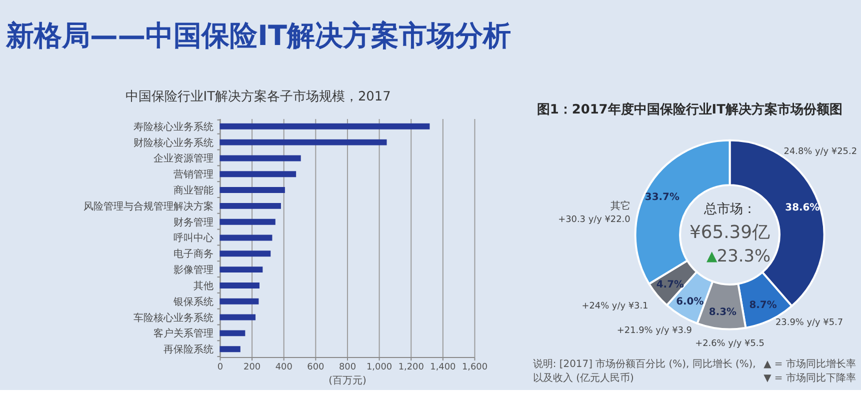  I want to click on y-tick-label: 其他, so click(203, 286).